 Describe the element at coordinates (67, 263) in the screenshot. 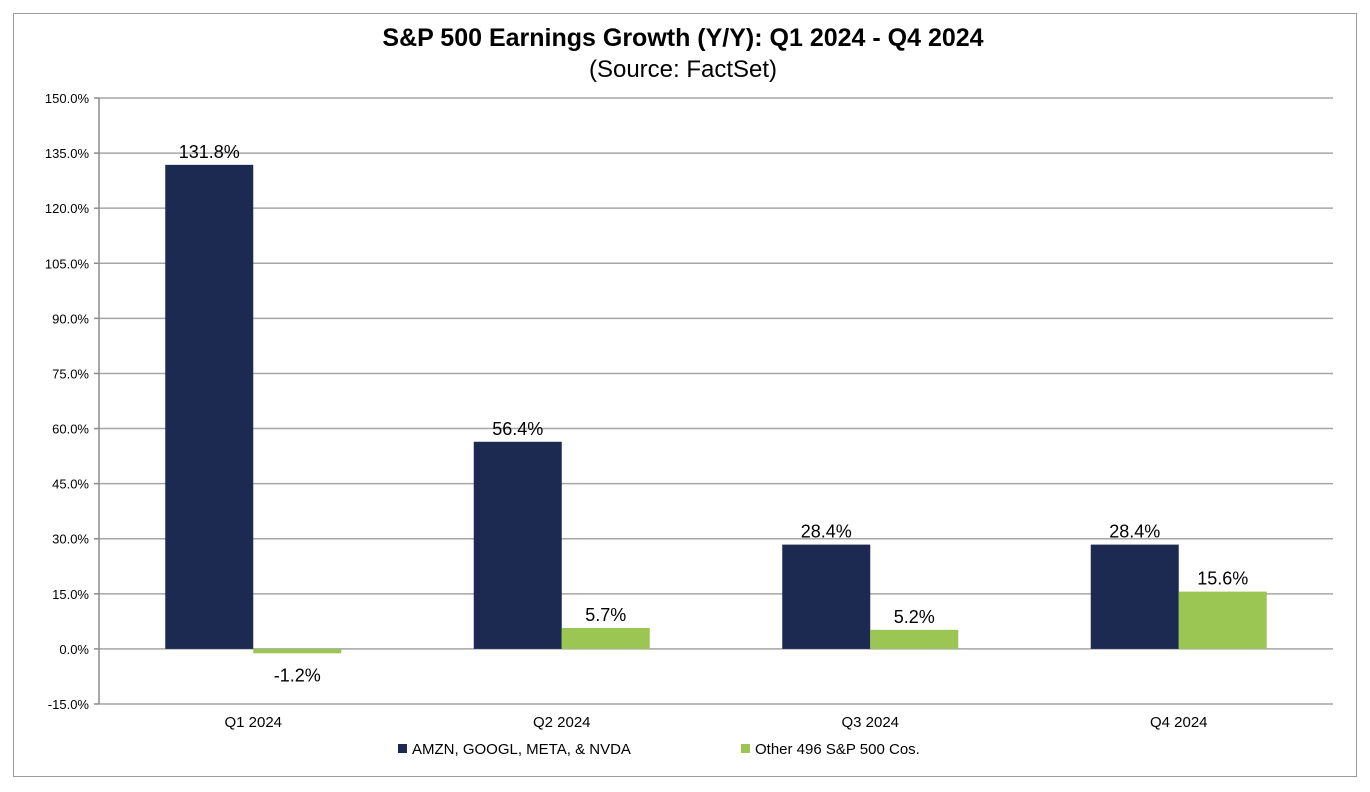

I see `y-tick-label: 105.0%` at that location.